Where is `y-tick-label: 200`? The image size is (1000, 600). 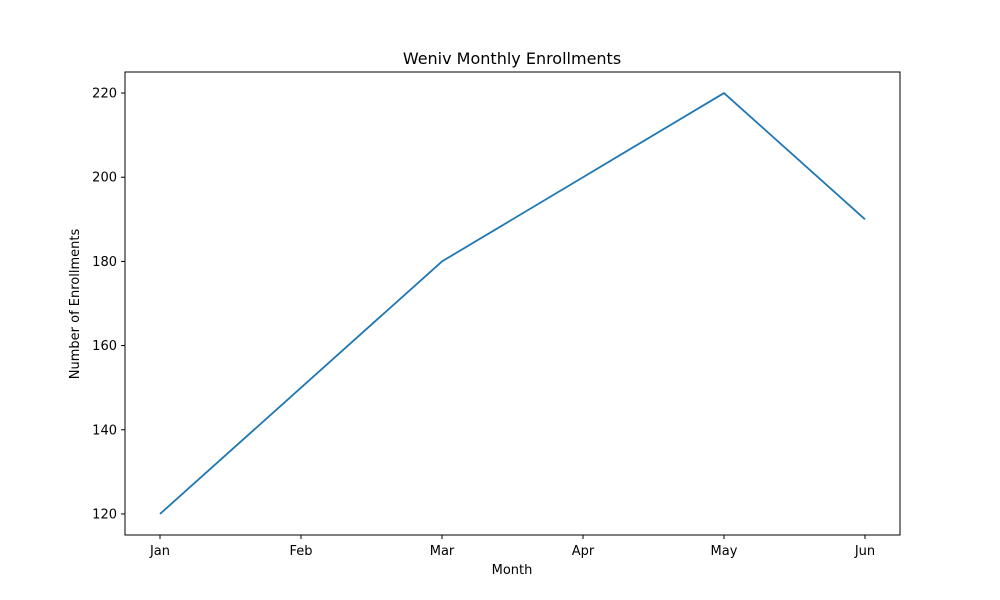 y-tick-label: 200 is located at coordinates (104, 178).